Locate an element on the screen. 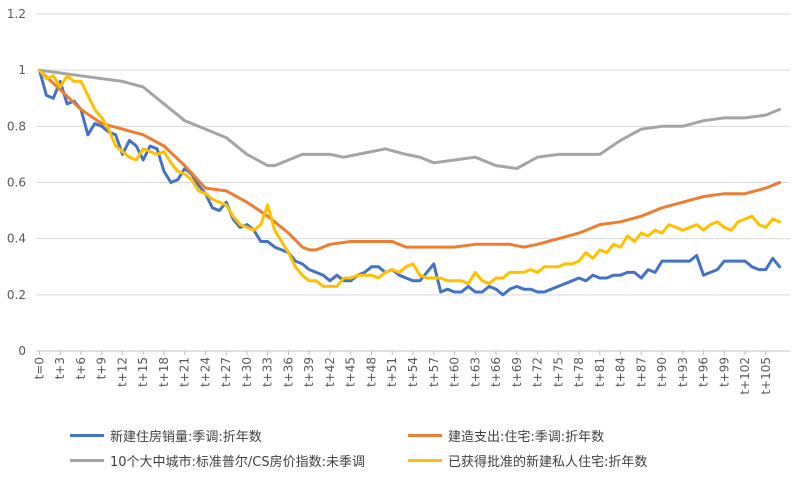  x-tick-label: t+45 is located at coordinates (351, 372).